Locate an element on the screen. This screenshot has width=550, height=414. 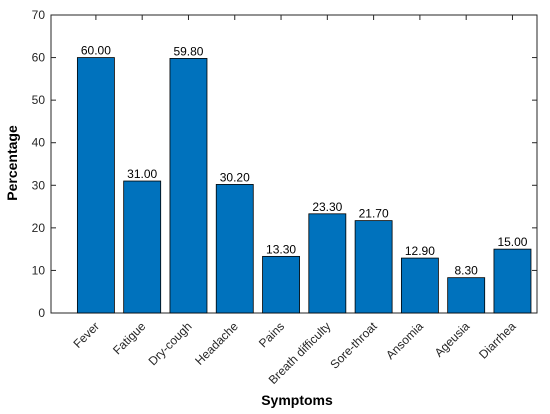
data-label: 21.70 is located at coordinates (374, 214).